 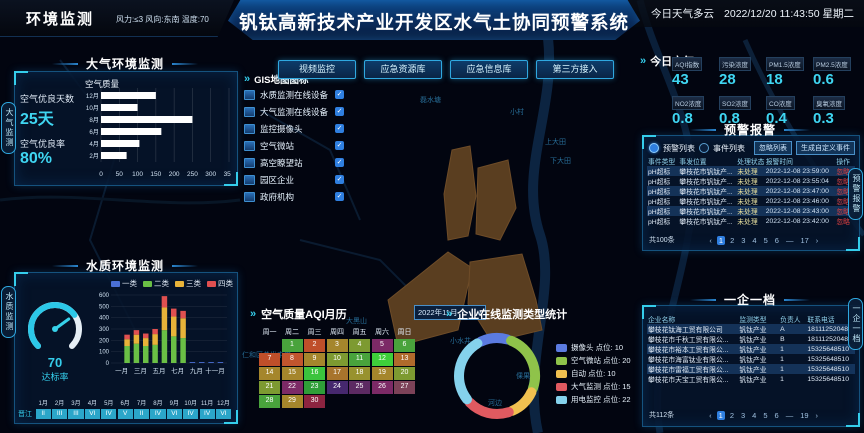 I want to click on calendar-day: 20, so click(x=404, y=373).